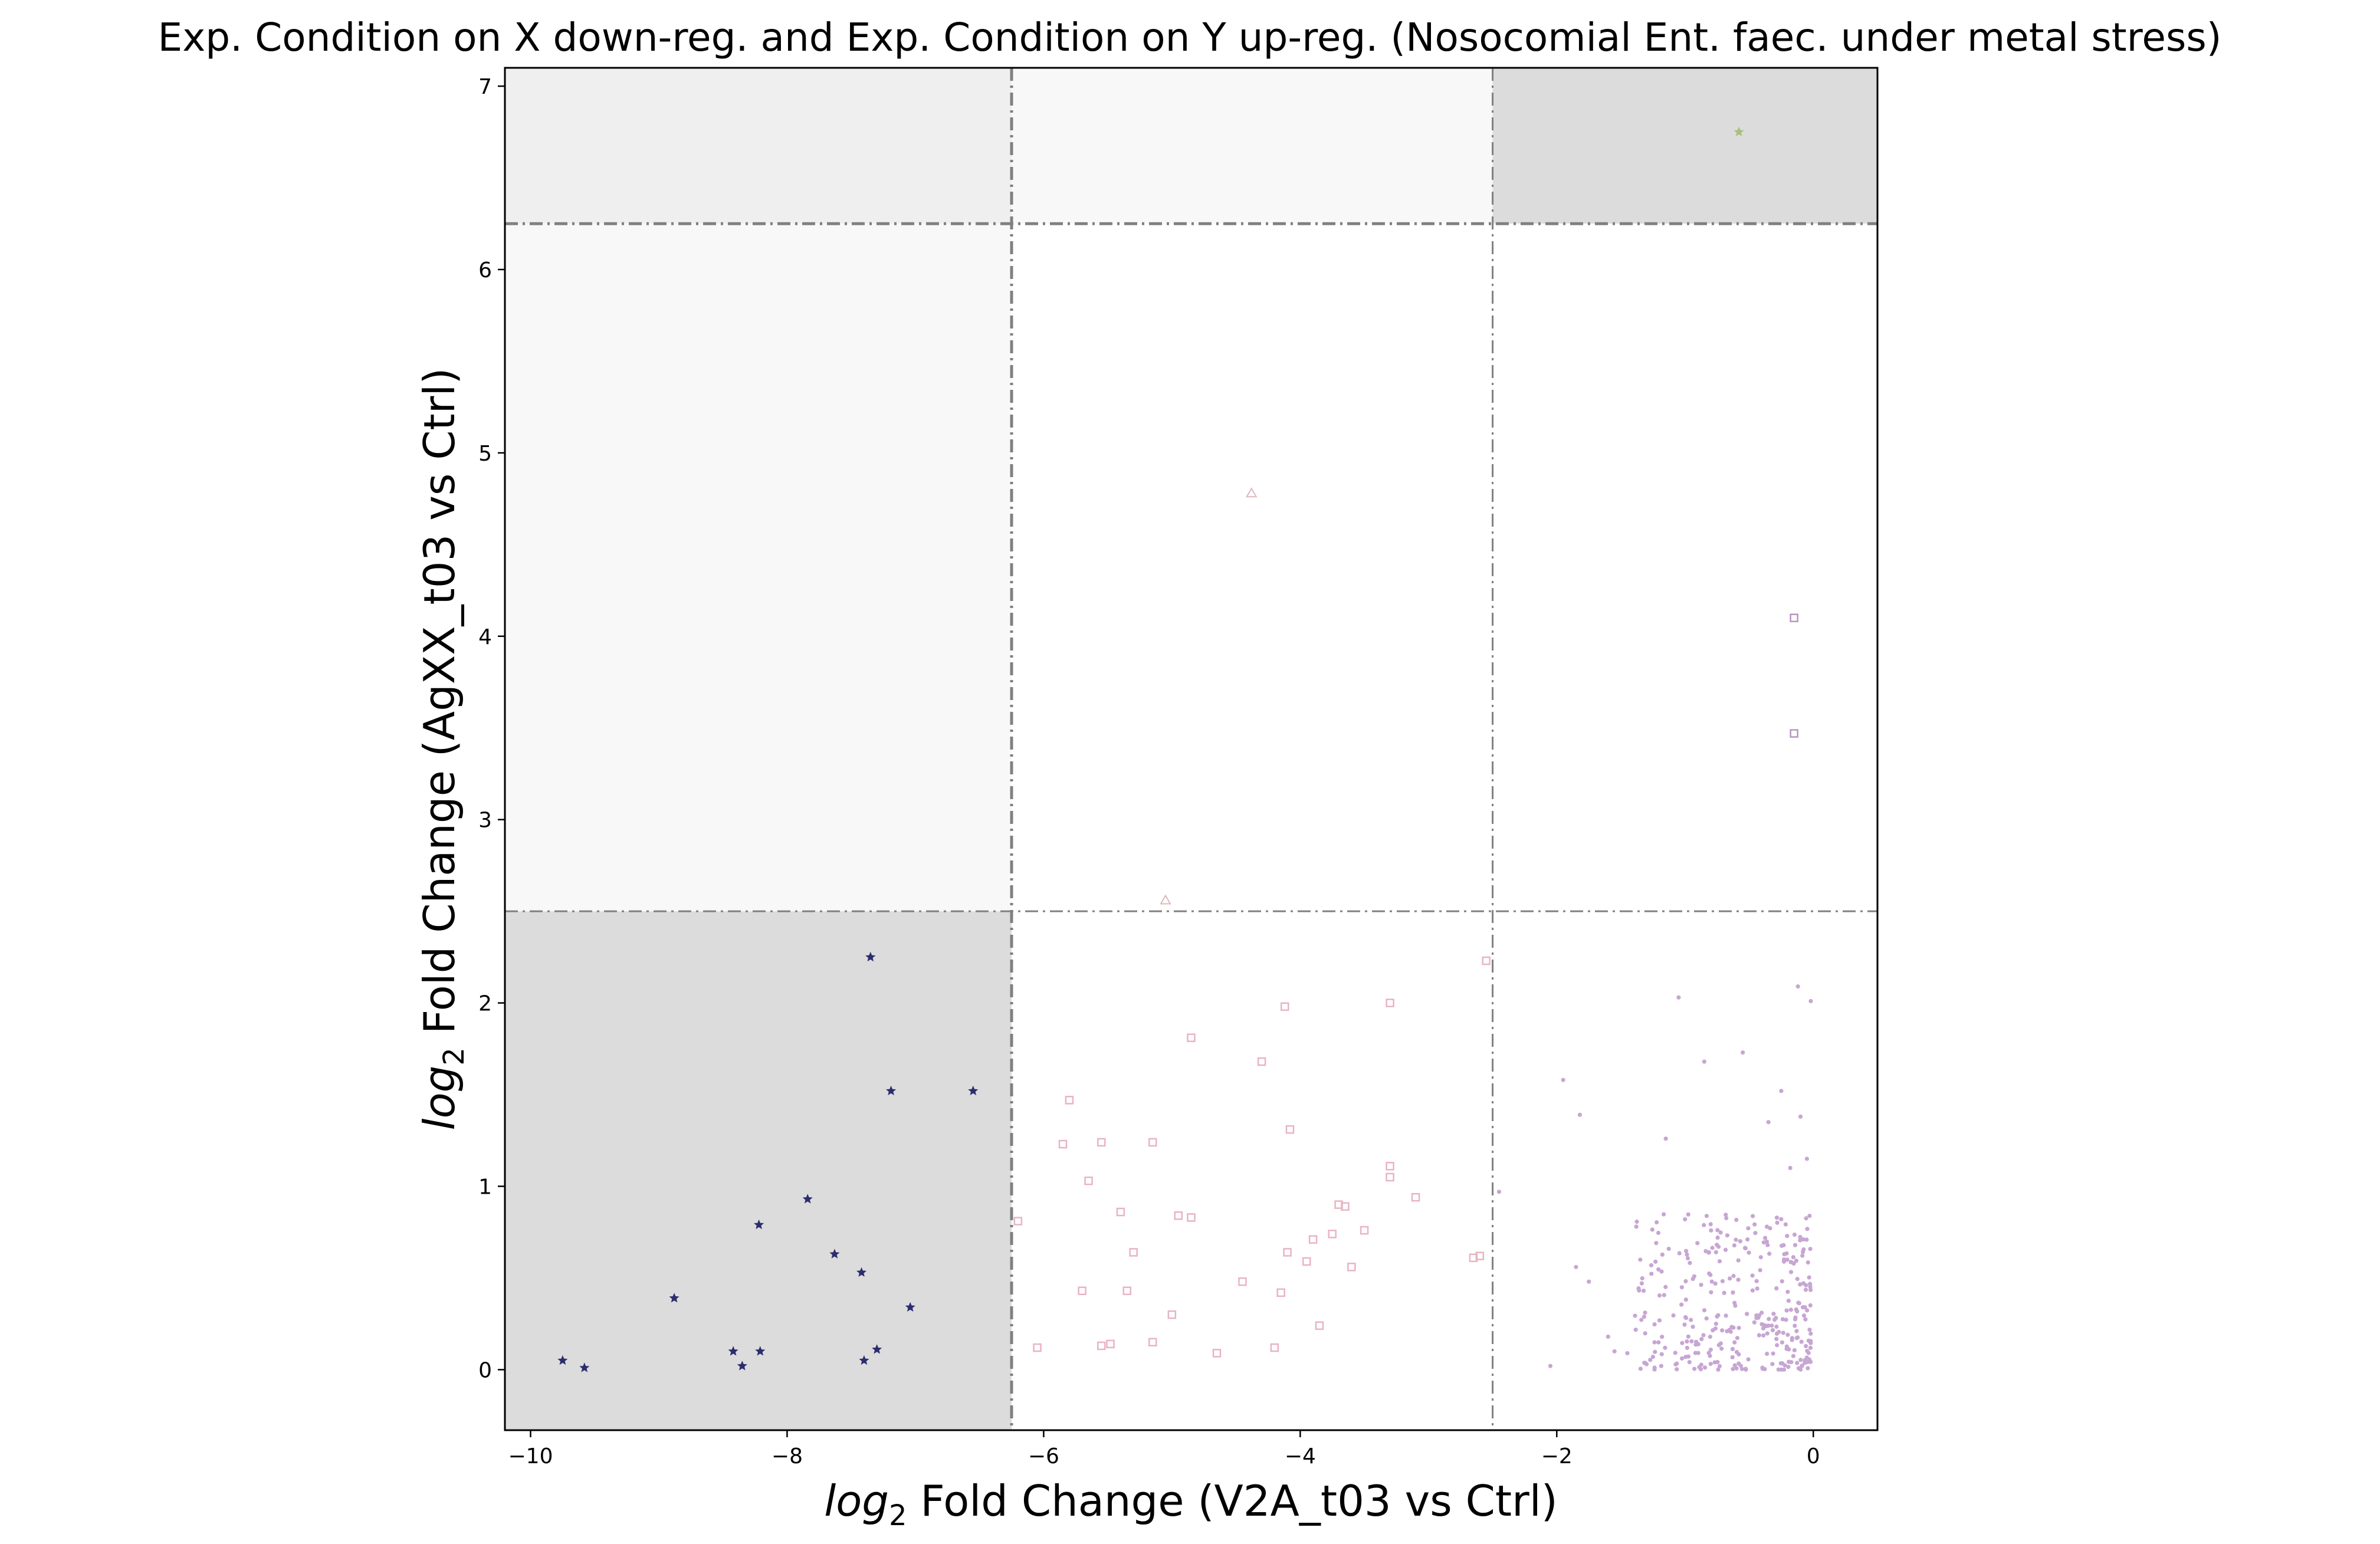  Describe the element at coordinates (485, 637) in the screenshot. I see `y-tick-label: 4` at that location.